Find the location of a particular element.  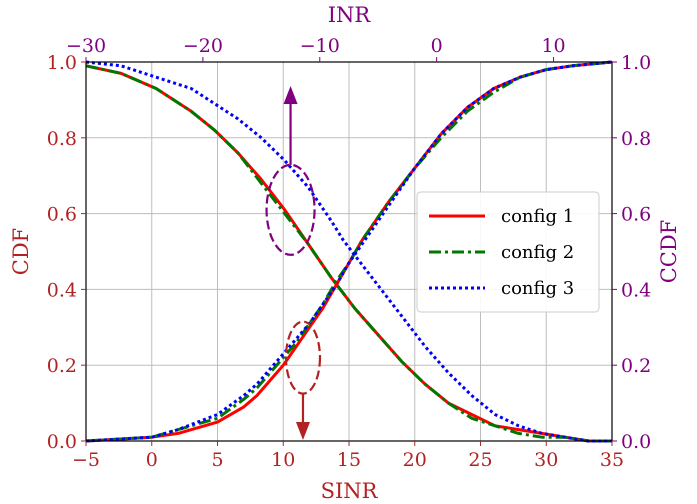

y-tick-label-left: 0.6 is located at coordinates (62, 215).